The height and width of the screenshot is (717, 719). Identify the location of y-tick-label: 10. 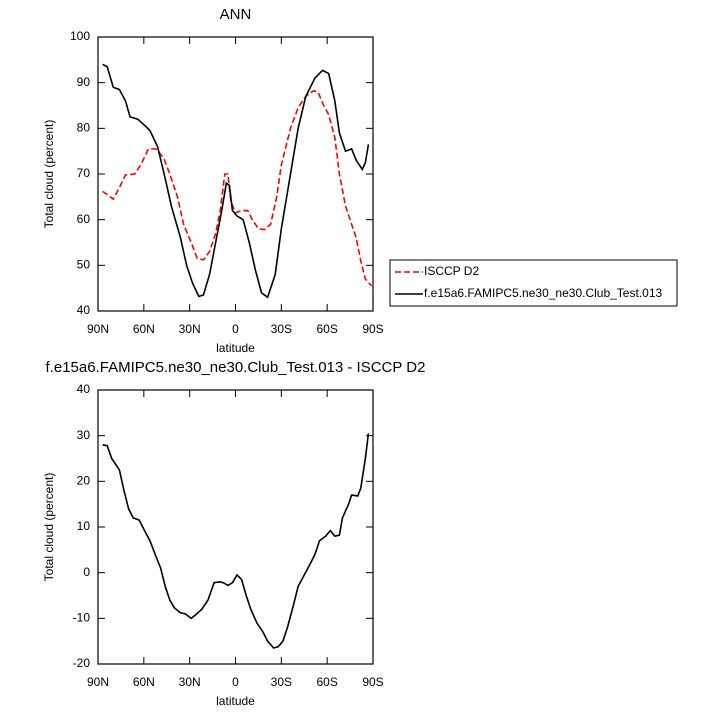
(84, 526).